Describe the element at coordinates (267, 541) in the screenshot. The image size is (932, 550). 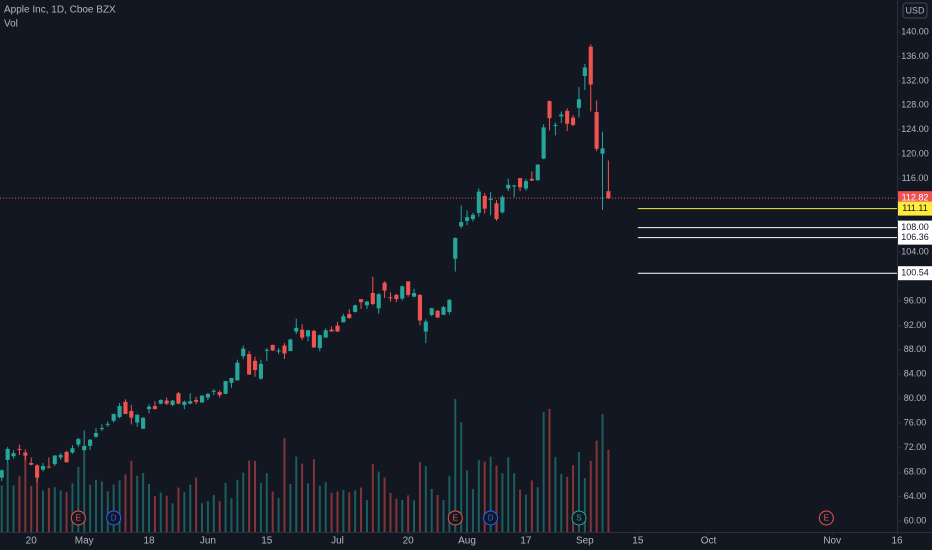
I see `x-tick-label: 15` at that location.